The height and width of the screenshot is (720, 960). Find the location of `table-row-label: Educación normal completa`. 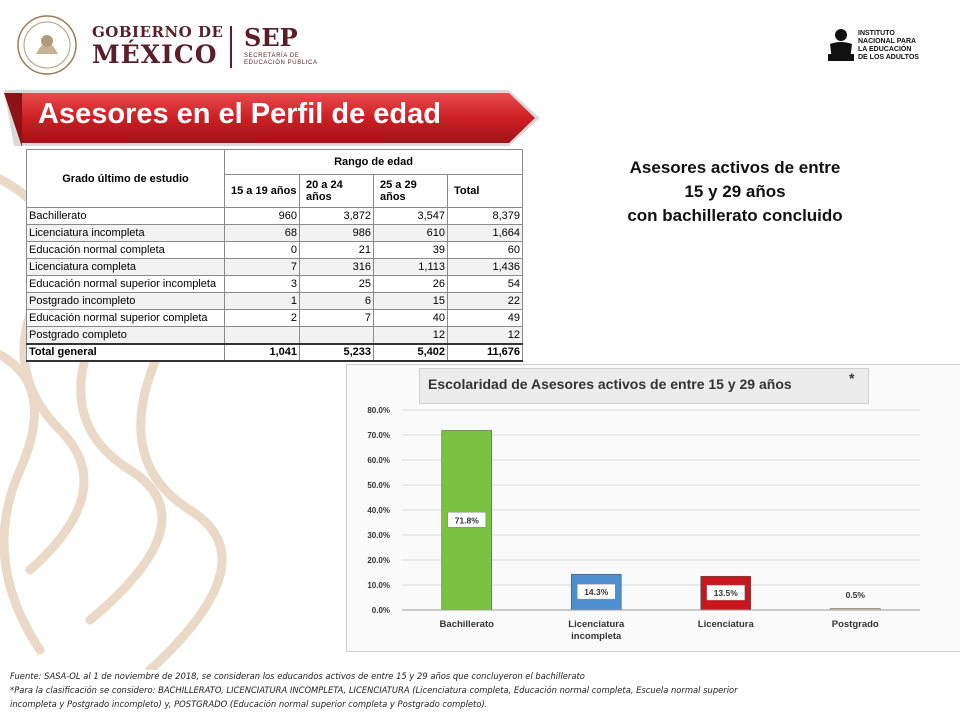

table-row-label: Educación normal completa is located at coordinates (125, 250).